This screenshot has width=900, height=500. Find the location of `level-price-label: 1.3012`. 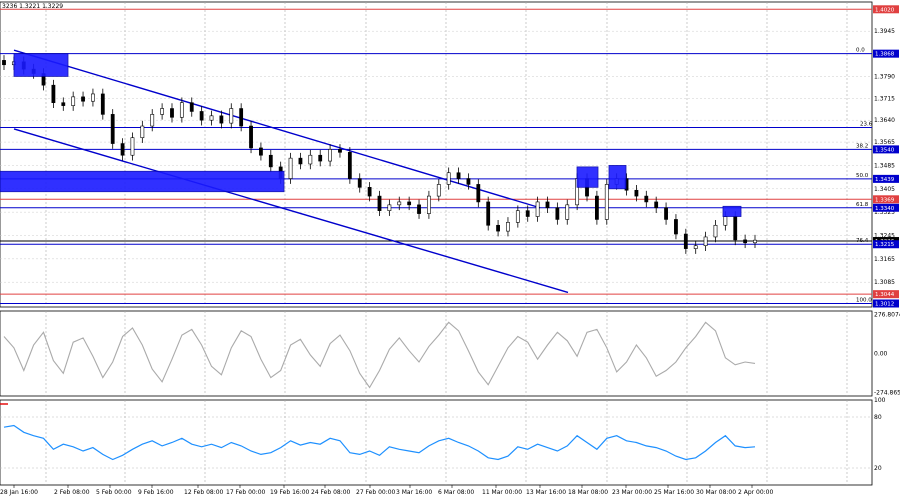

level-price-label: 1.3012 is located at coordinates (884, 304).